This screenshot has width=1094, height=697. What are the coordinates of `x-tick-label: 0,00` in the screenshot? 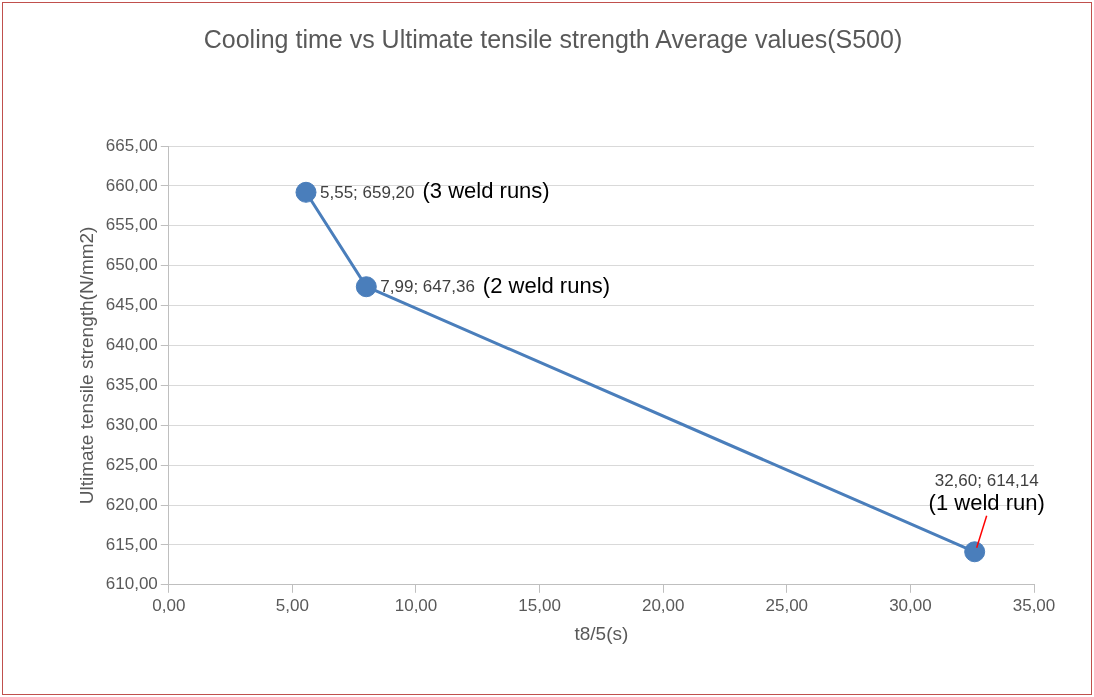 It's located at (169, 605).